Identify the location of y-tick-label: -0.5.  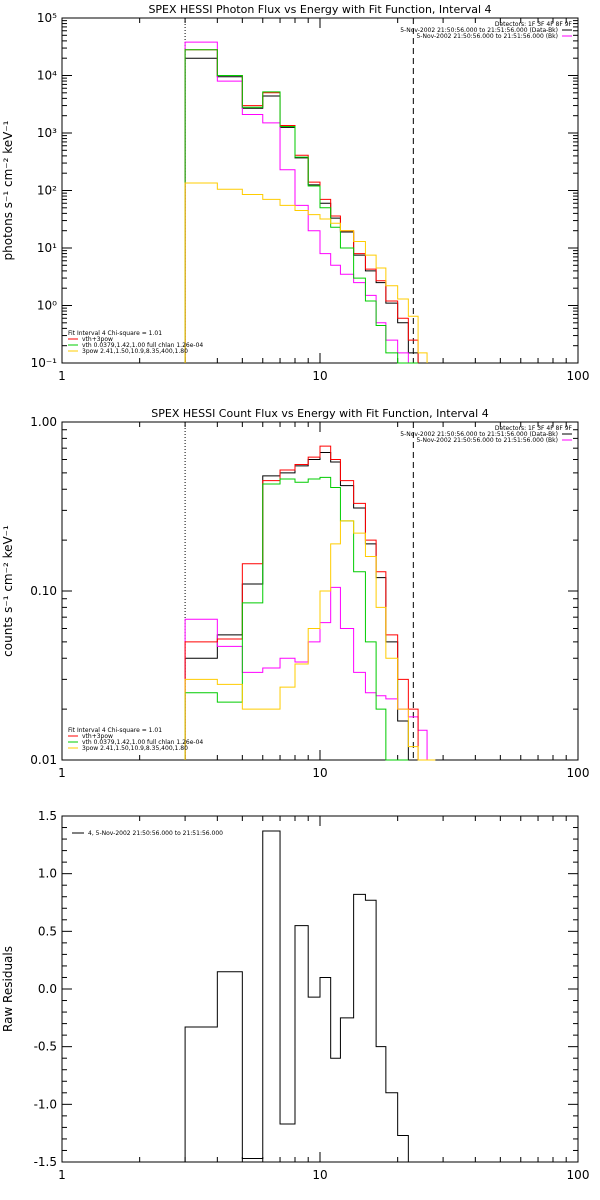
(45, 1047).